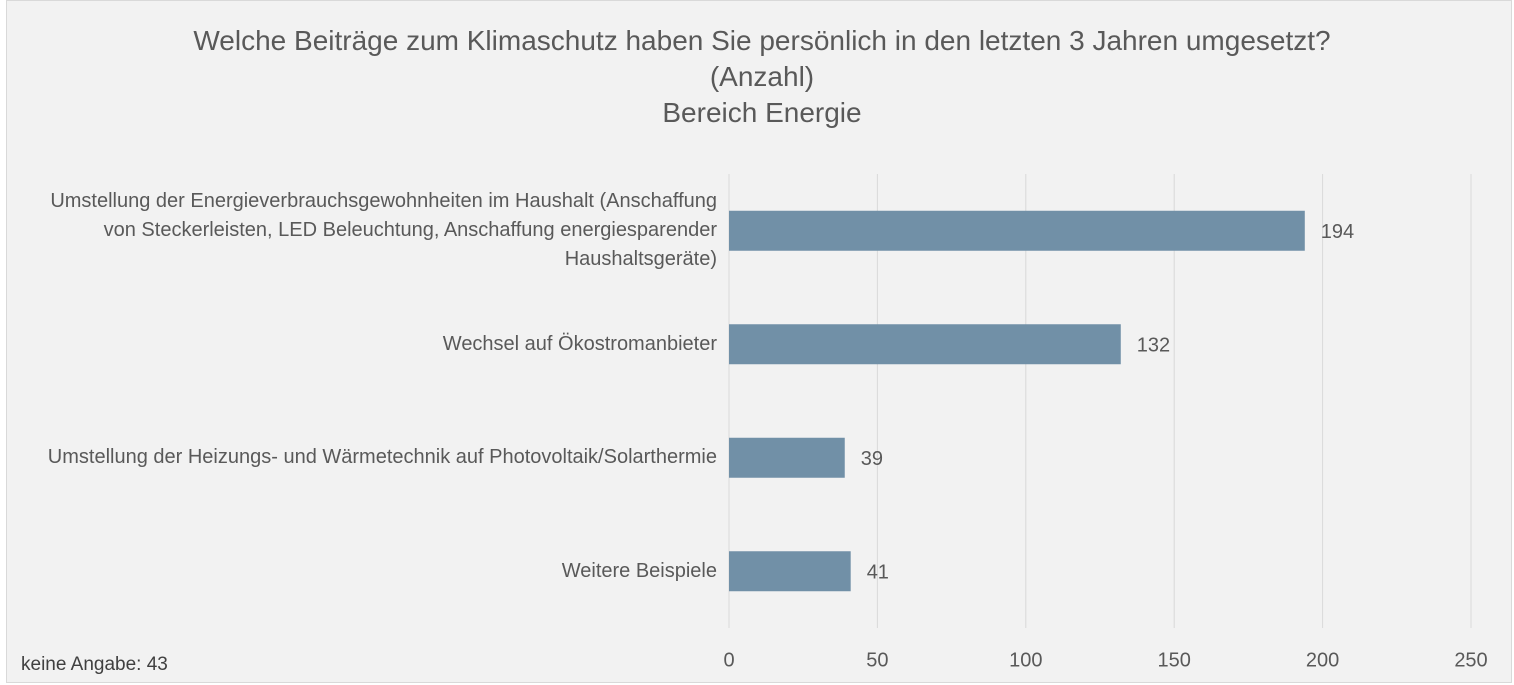 The width and height of the screenshot is (1514, 685). Describe the element at coordinates (1337, 232) in the screenshot. I see `value-label: 194` at that location.